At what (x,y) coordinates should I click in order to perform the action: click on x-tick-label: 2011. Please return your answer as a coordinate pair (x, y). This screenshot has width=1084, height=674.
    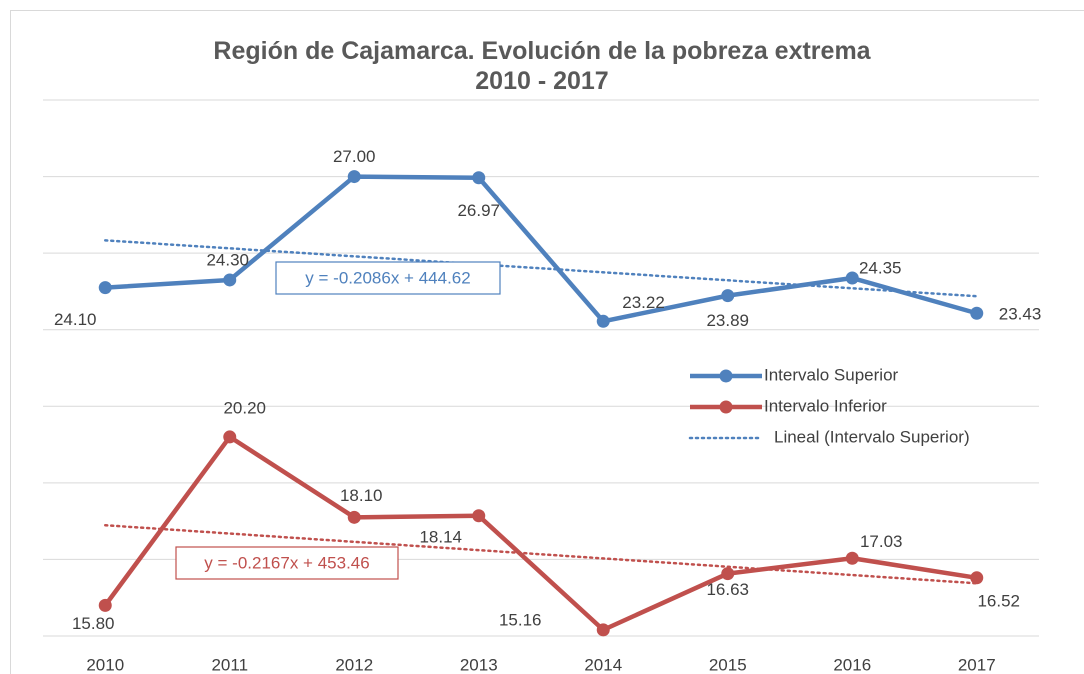
    Looking at the image, I should click on (229, 664).